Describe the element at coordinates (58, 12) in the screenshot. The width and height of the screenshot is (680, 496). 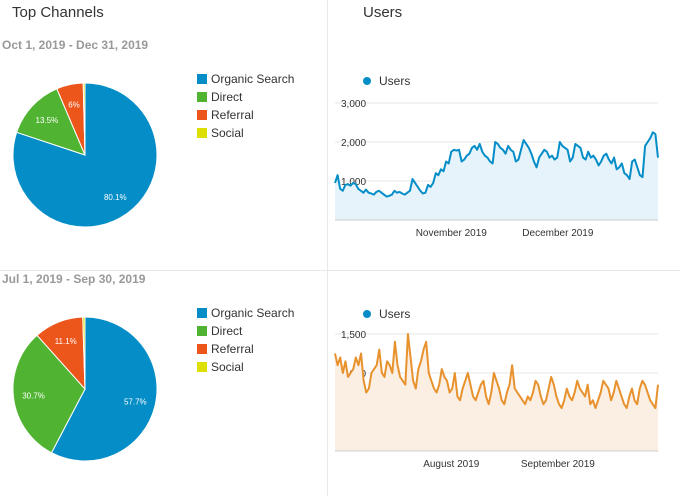
I see `top-channels-title: Top Channels` at that location.